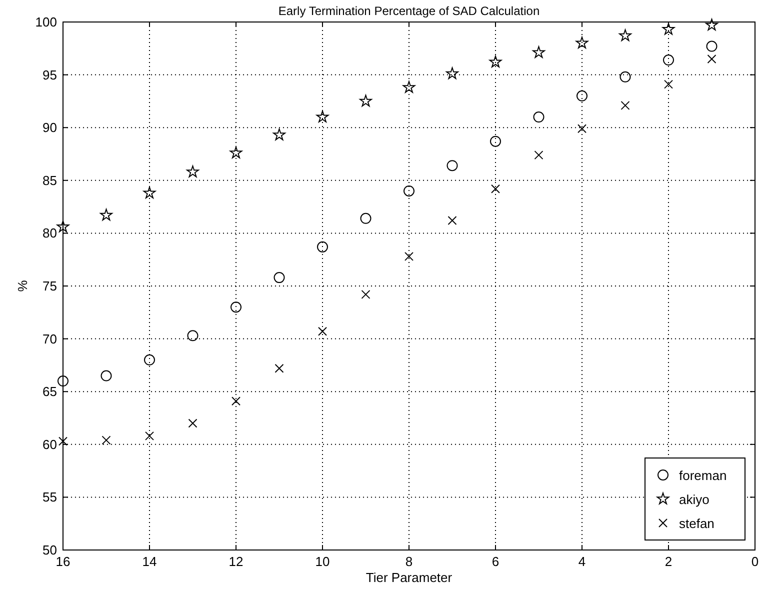 This screenshot has height=606, width=782. What do you see at coordinates (49, 128) in the screenshot?
I see `y-tick-label: 90` at bounding box center [49, 128].